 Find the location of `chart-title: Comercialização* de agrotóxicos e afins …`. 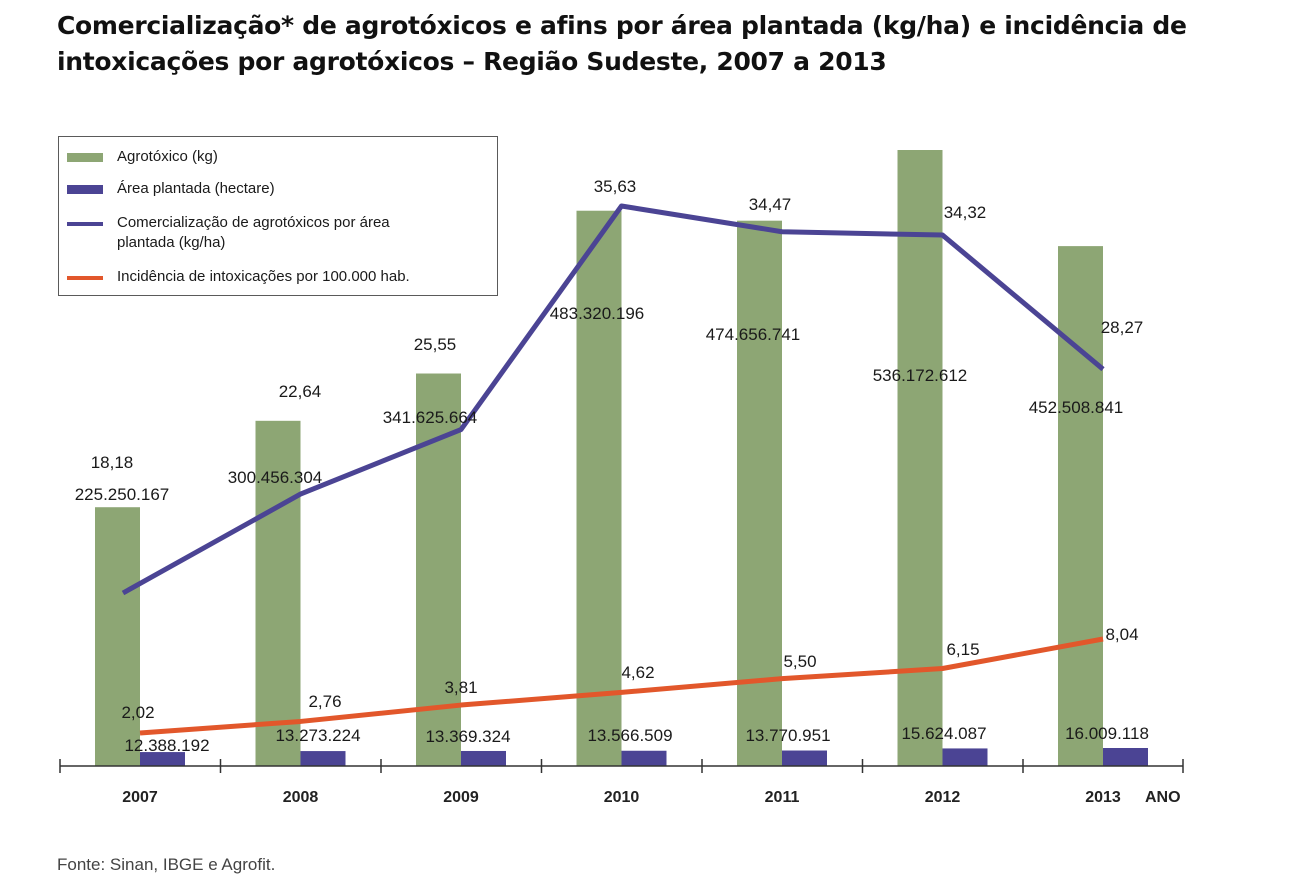

chart-title: Comercialização* de agrotóxicos e afins … is located at coordinates (667, 44).